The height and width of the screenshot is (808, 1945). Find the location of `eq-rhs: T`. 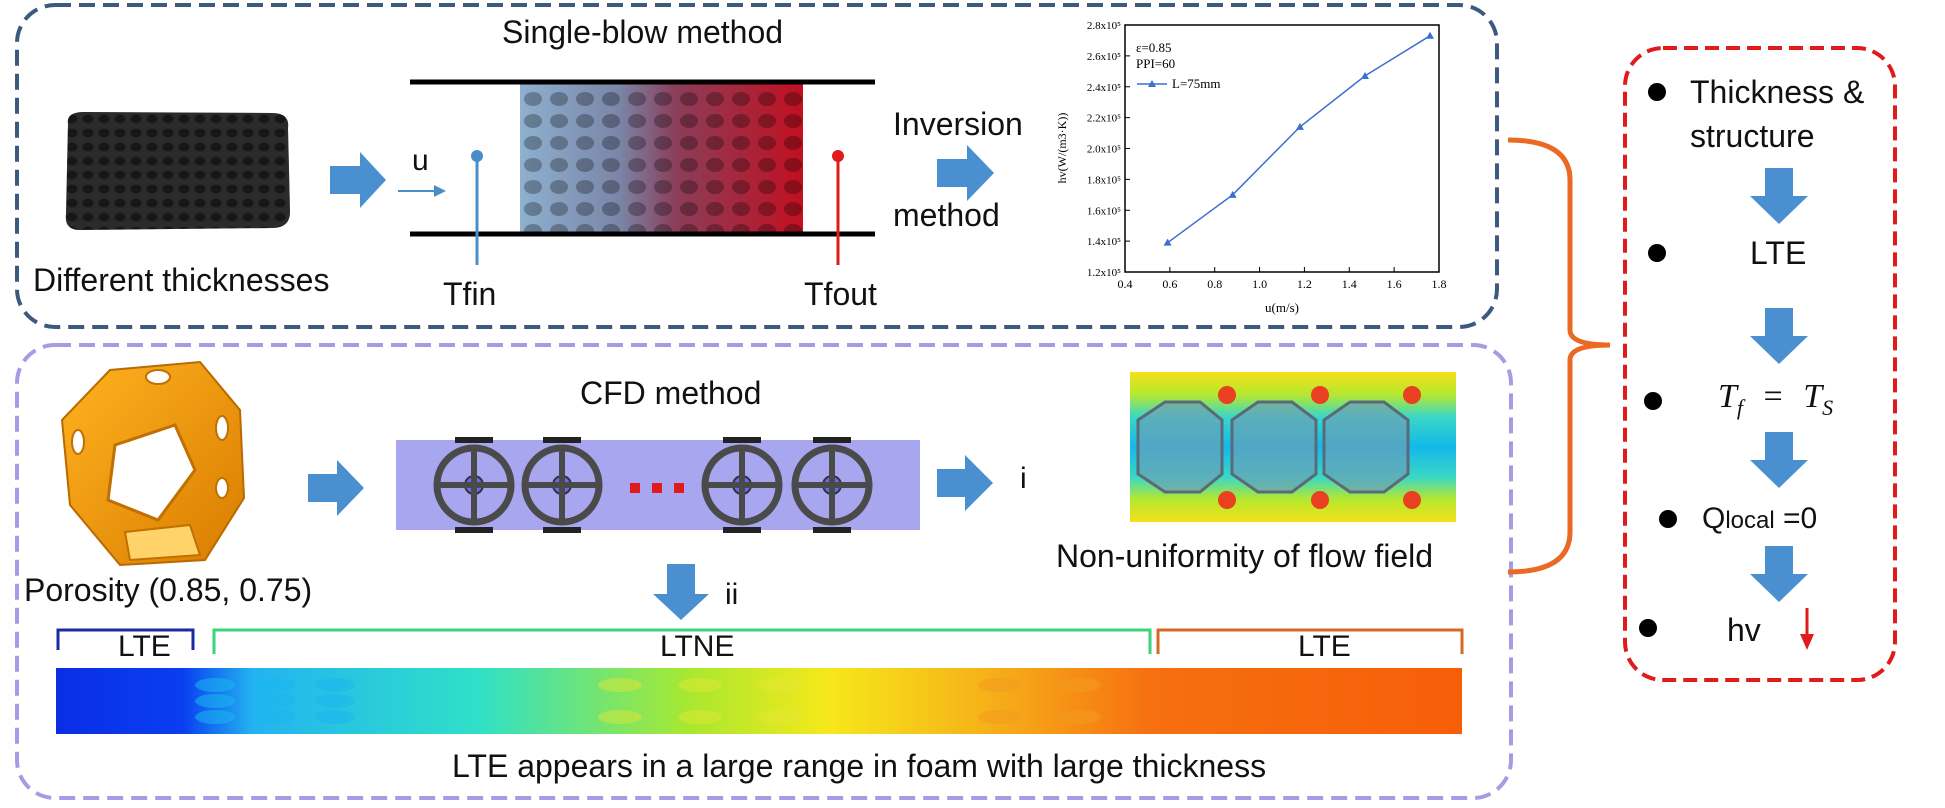

eq-rhs: T is located at coordinates (1813, 396).